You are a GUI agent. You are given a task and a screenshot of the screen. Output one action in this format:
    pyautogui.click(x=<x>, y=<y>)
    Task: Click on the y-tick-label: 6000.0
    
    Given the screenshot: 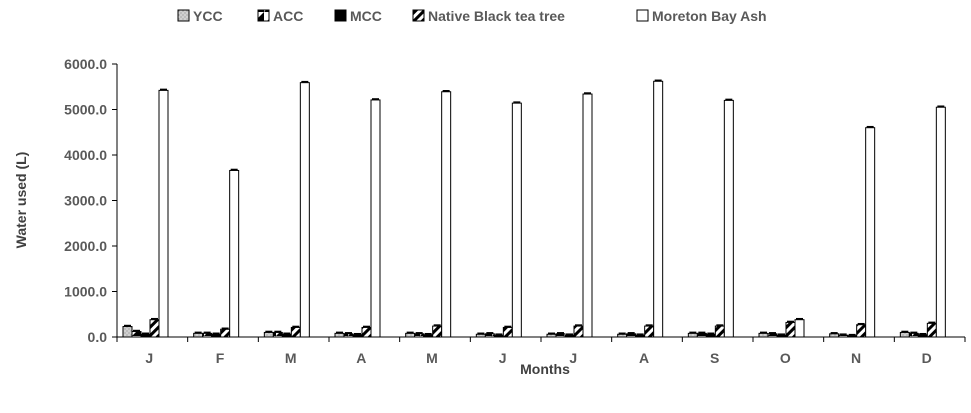 What is the action you would take?
    pyautogui.click(x=85, y=64)
    